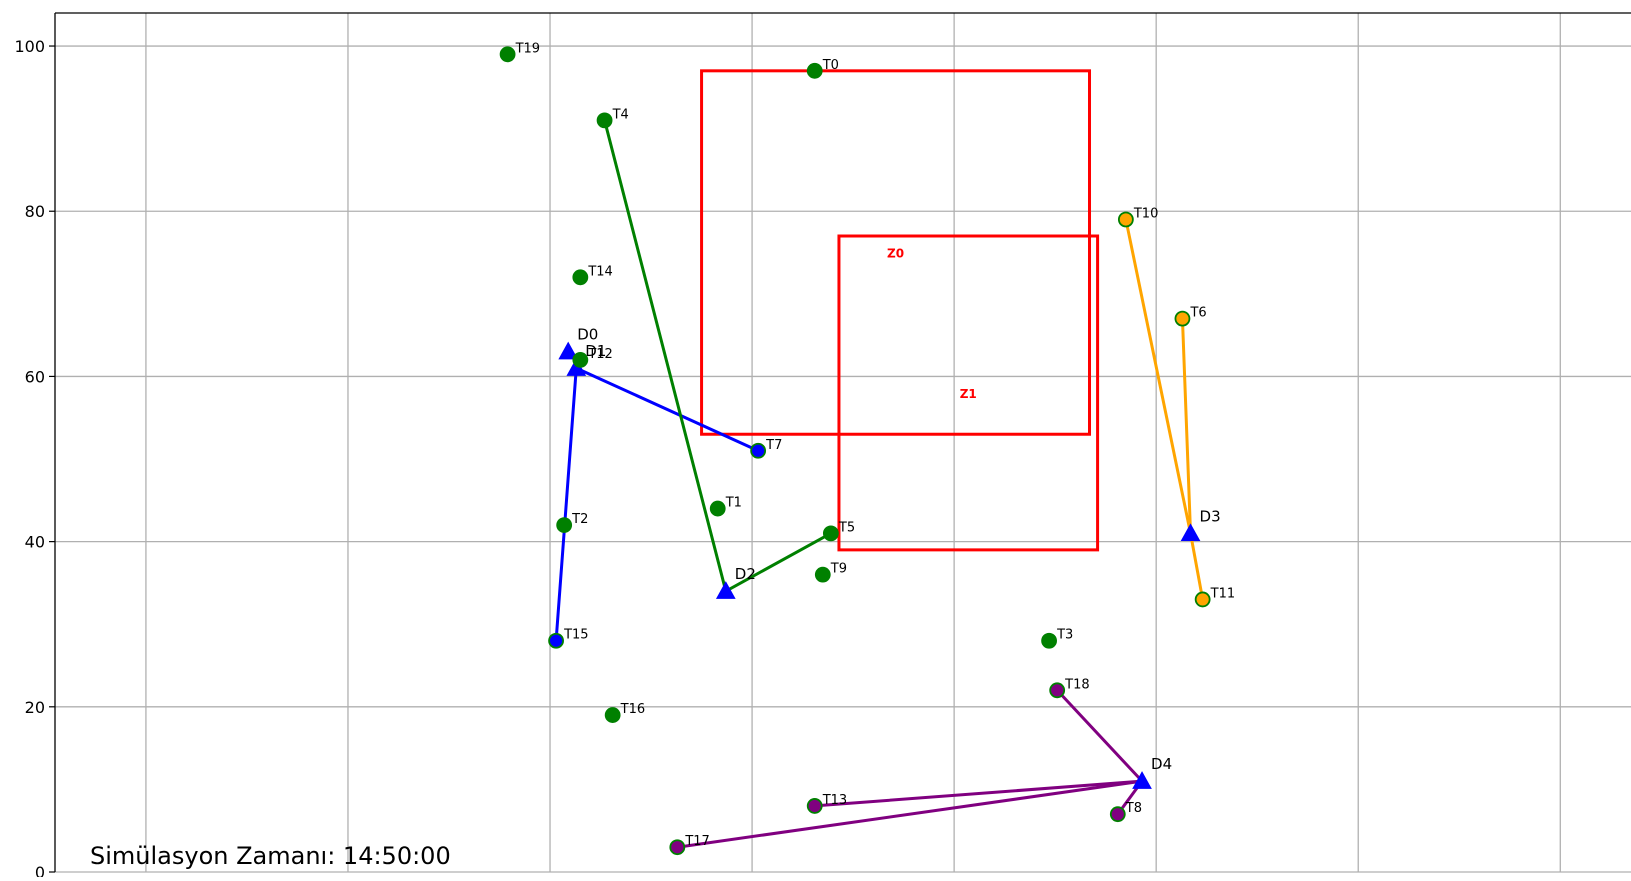  Describe the element at coordinates (1197, 313) in the screenshot. I see `task-label-t6: T6` at that location.